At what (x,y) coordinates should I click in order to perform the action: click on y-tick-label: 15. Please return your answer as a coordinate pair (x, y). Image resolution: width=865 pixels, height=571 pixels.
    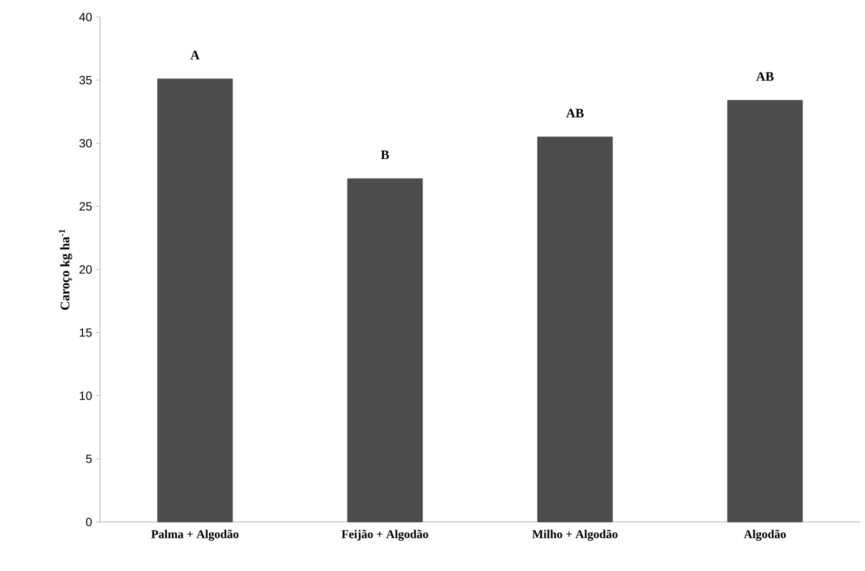
    Looking at the image, I should click on (86, 332).